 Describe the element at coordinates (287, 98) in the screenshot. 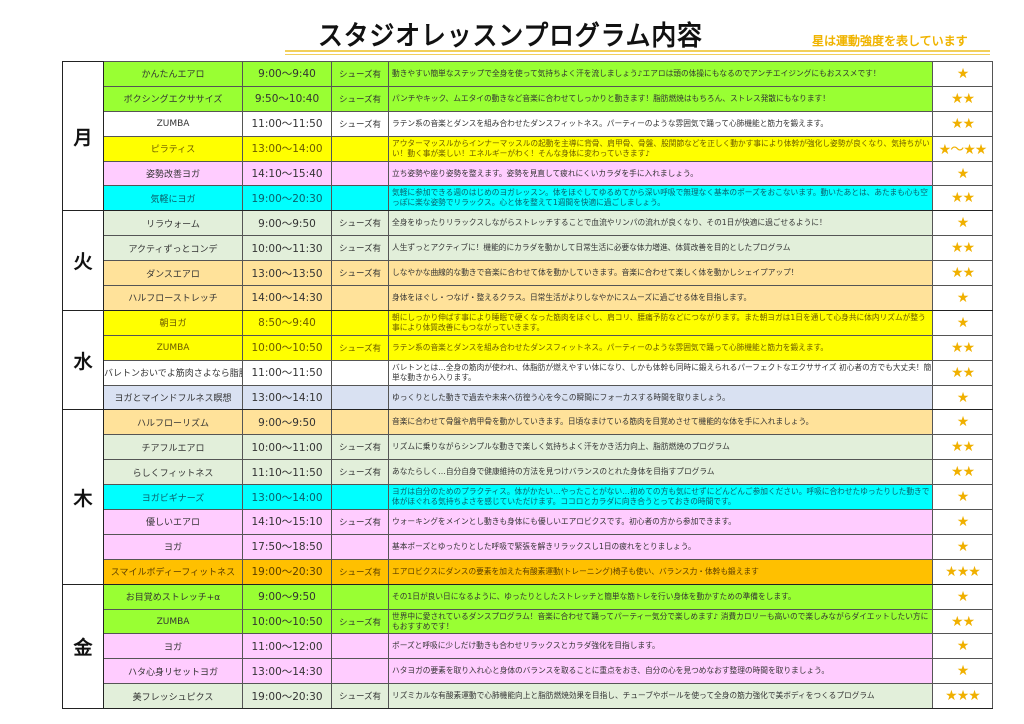

I see `lesson-time: 9:50～10:40` at that location.